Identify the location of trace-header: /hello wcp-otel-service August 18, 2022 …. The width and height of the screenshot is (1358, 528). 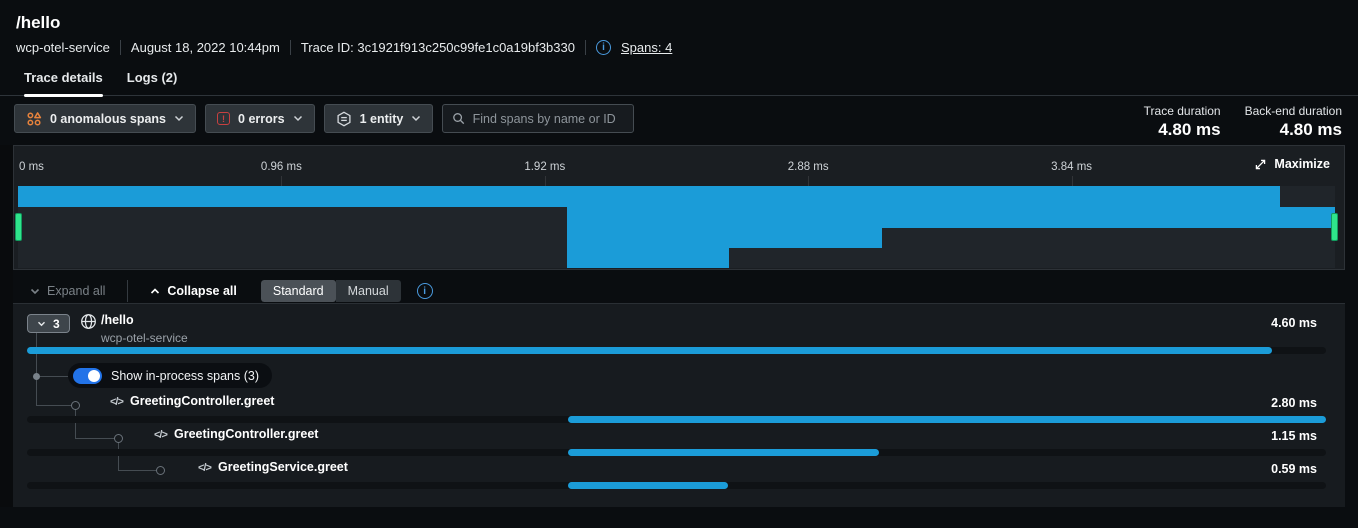
(679, 27).